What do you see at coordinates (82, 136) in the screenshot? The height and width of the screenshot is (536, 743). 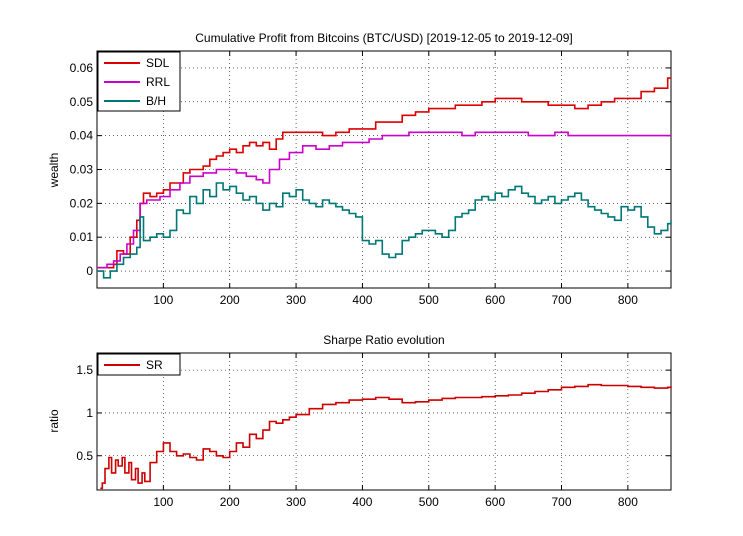 I see `y-tick-label: 0.04` at bounding box center [82, 136].